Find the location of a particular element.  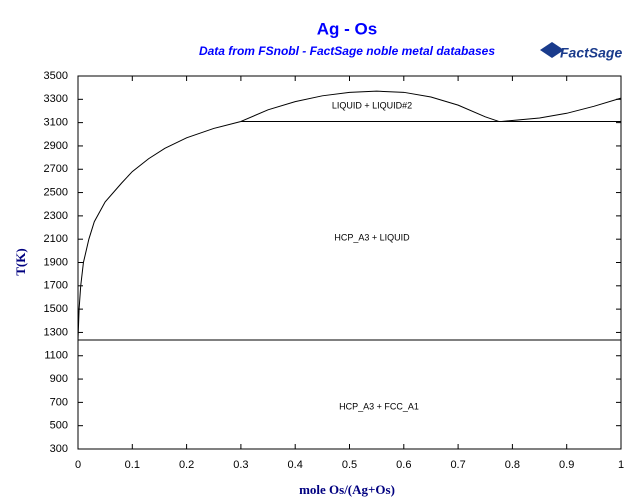

x-tick-label: 0.3 is located at coordinates (240, 465).